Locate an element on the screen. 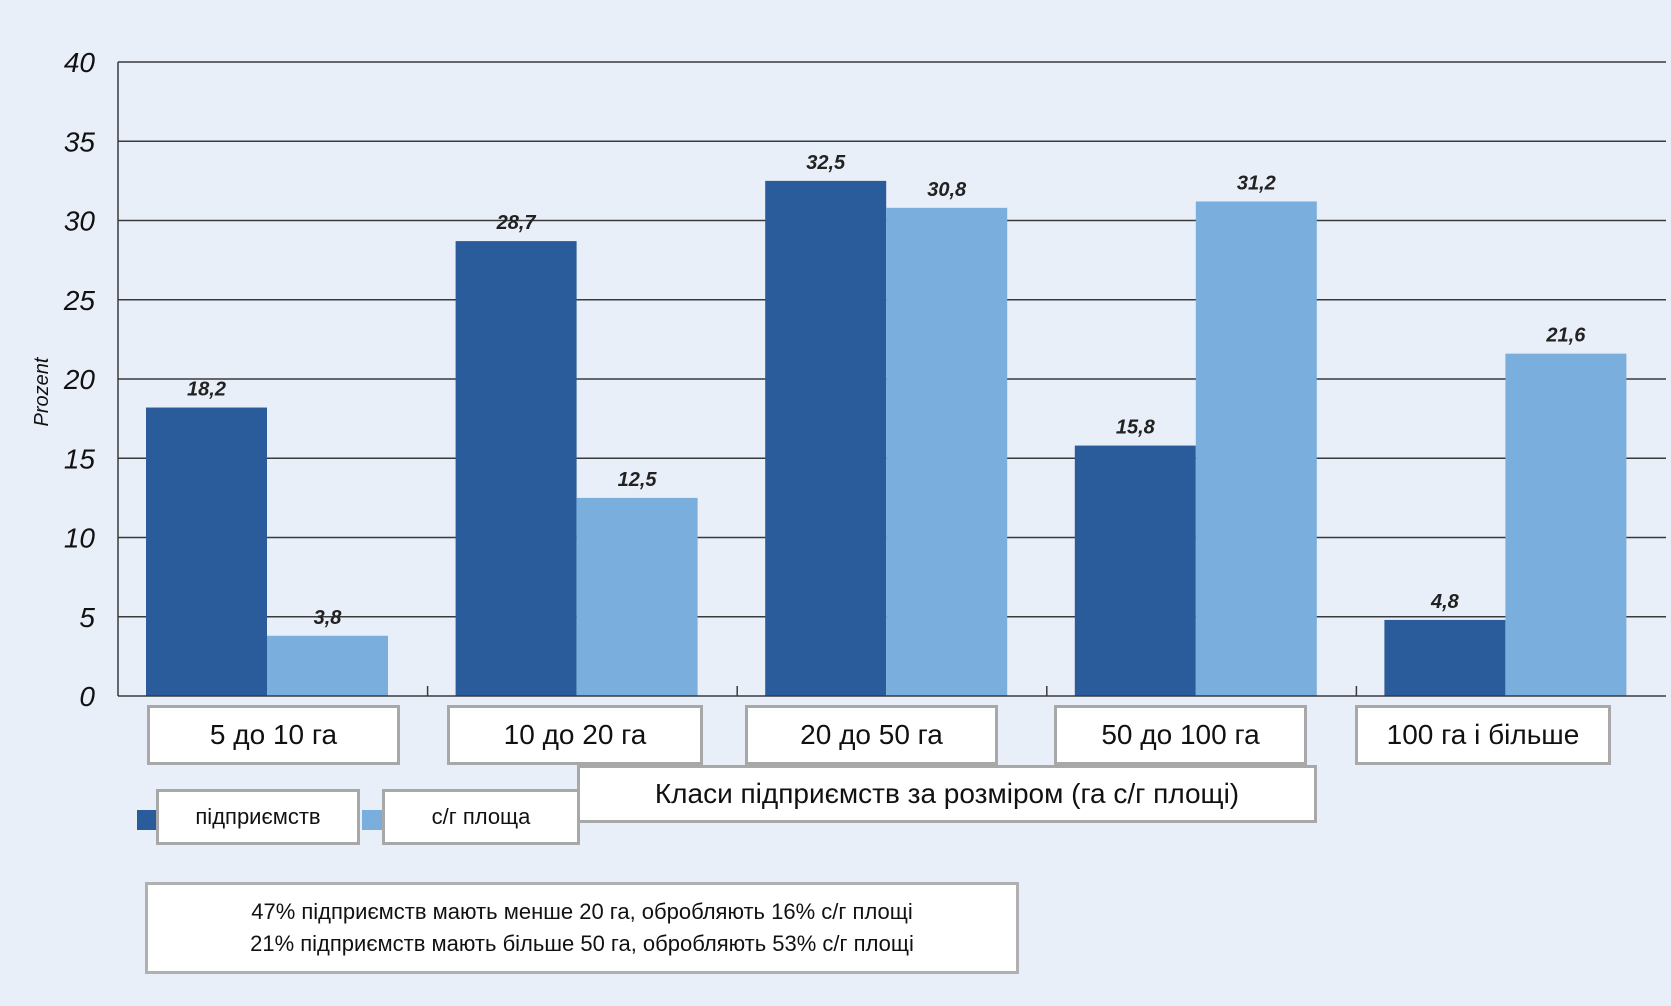  legend-label-agri-area: с/г площа is located at coordinates (481, 817).